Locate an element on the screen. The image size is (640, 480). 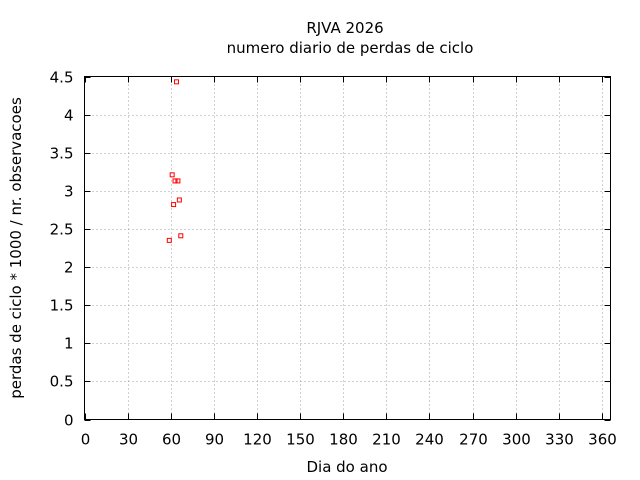
x-tick-label: 120 is located at coordinates (257, 440).